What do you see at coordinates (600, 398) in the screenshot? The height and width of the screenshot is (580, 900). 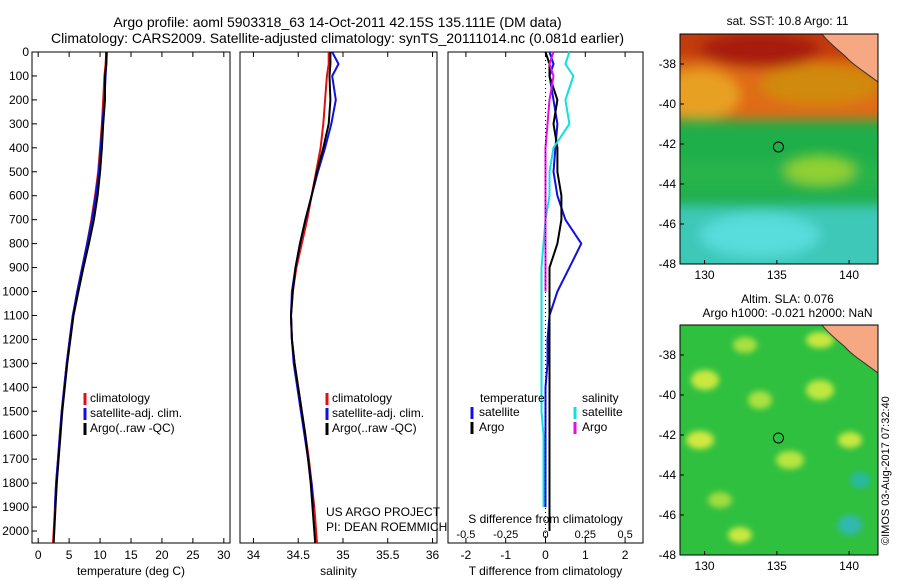 I see `legend-header-salinity: salinity` at bounding box center [600, 398].